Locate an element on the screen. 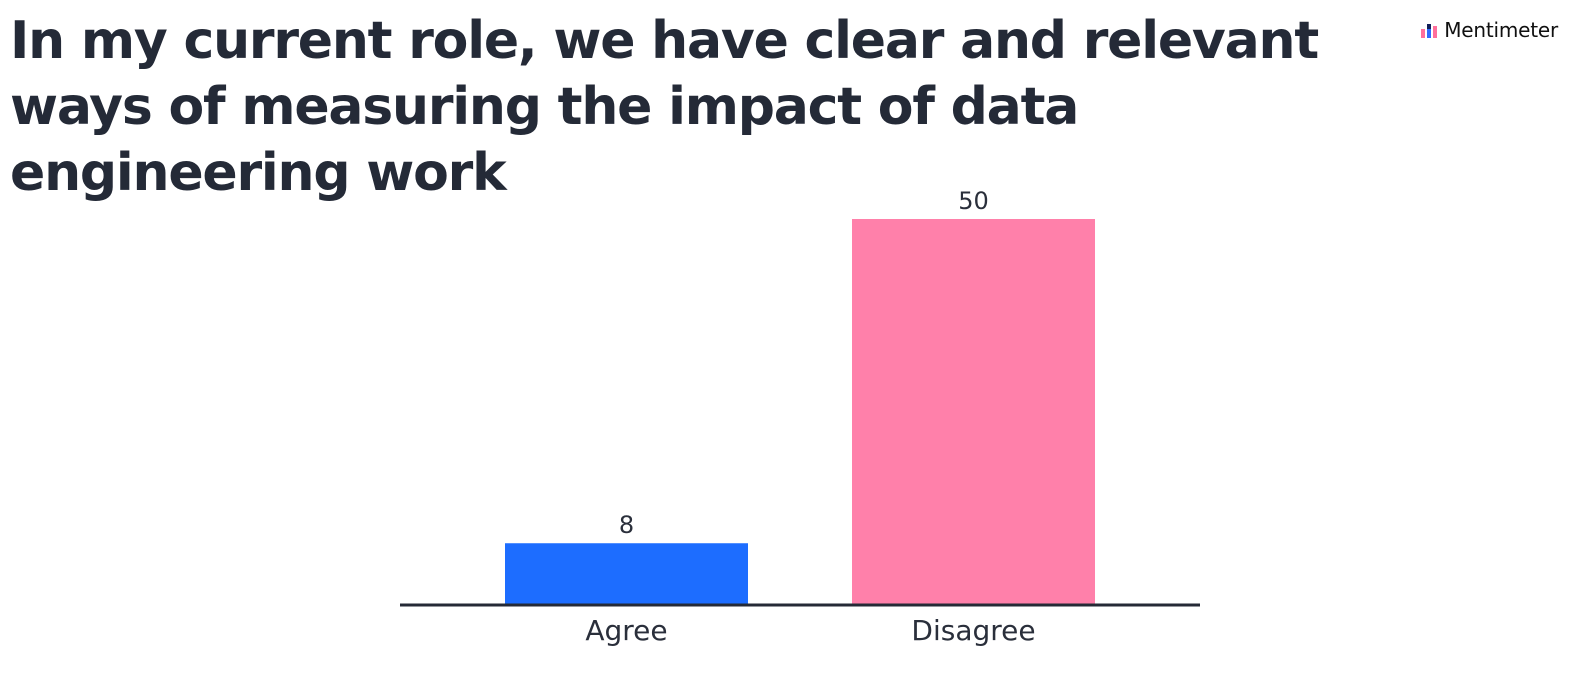 The width and height of the screenshot is (1594, 674). bar-disagree is located at coordinates (973, 412).